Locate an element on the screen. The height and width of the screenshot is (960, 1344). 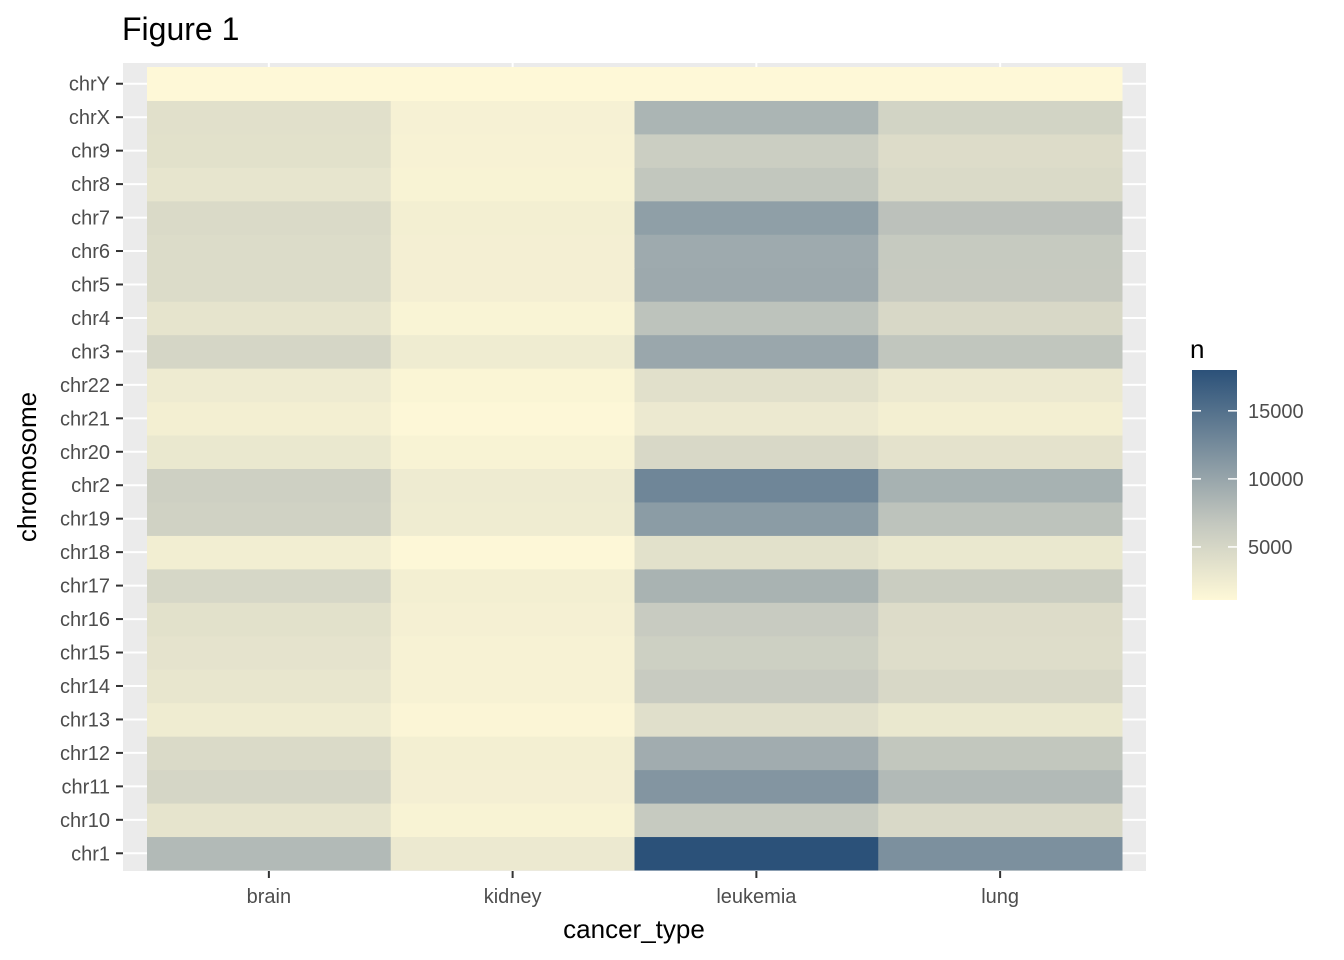
colorbar-legend: n 5000 10000 15000 is located at coordinates (1247, 467).